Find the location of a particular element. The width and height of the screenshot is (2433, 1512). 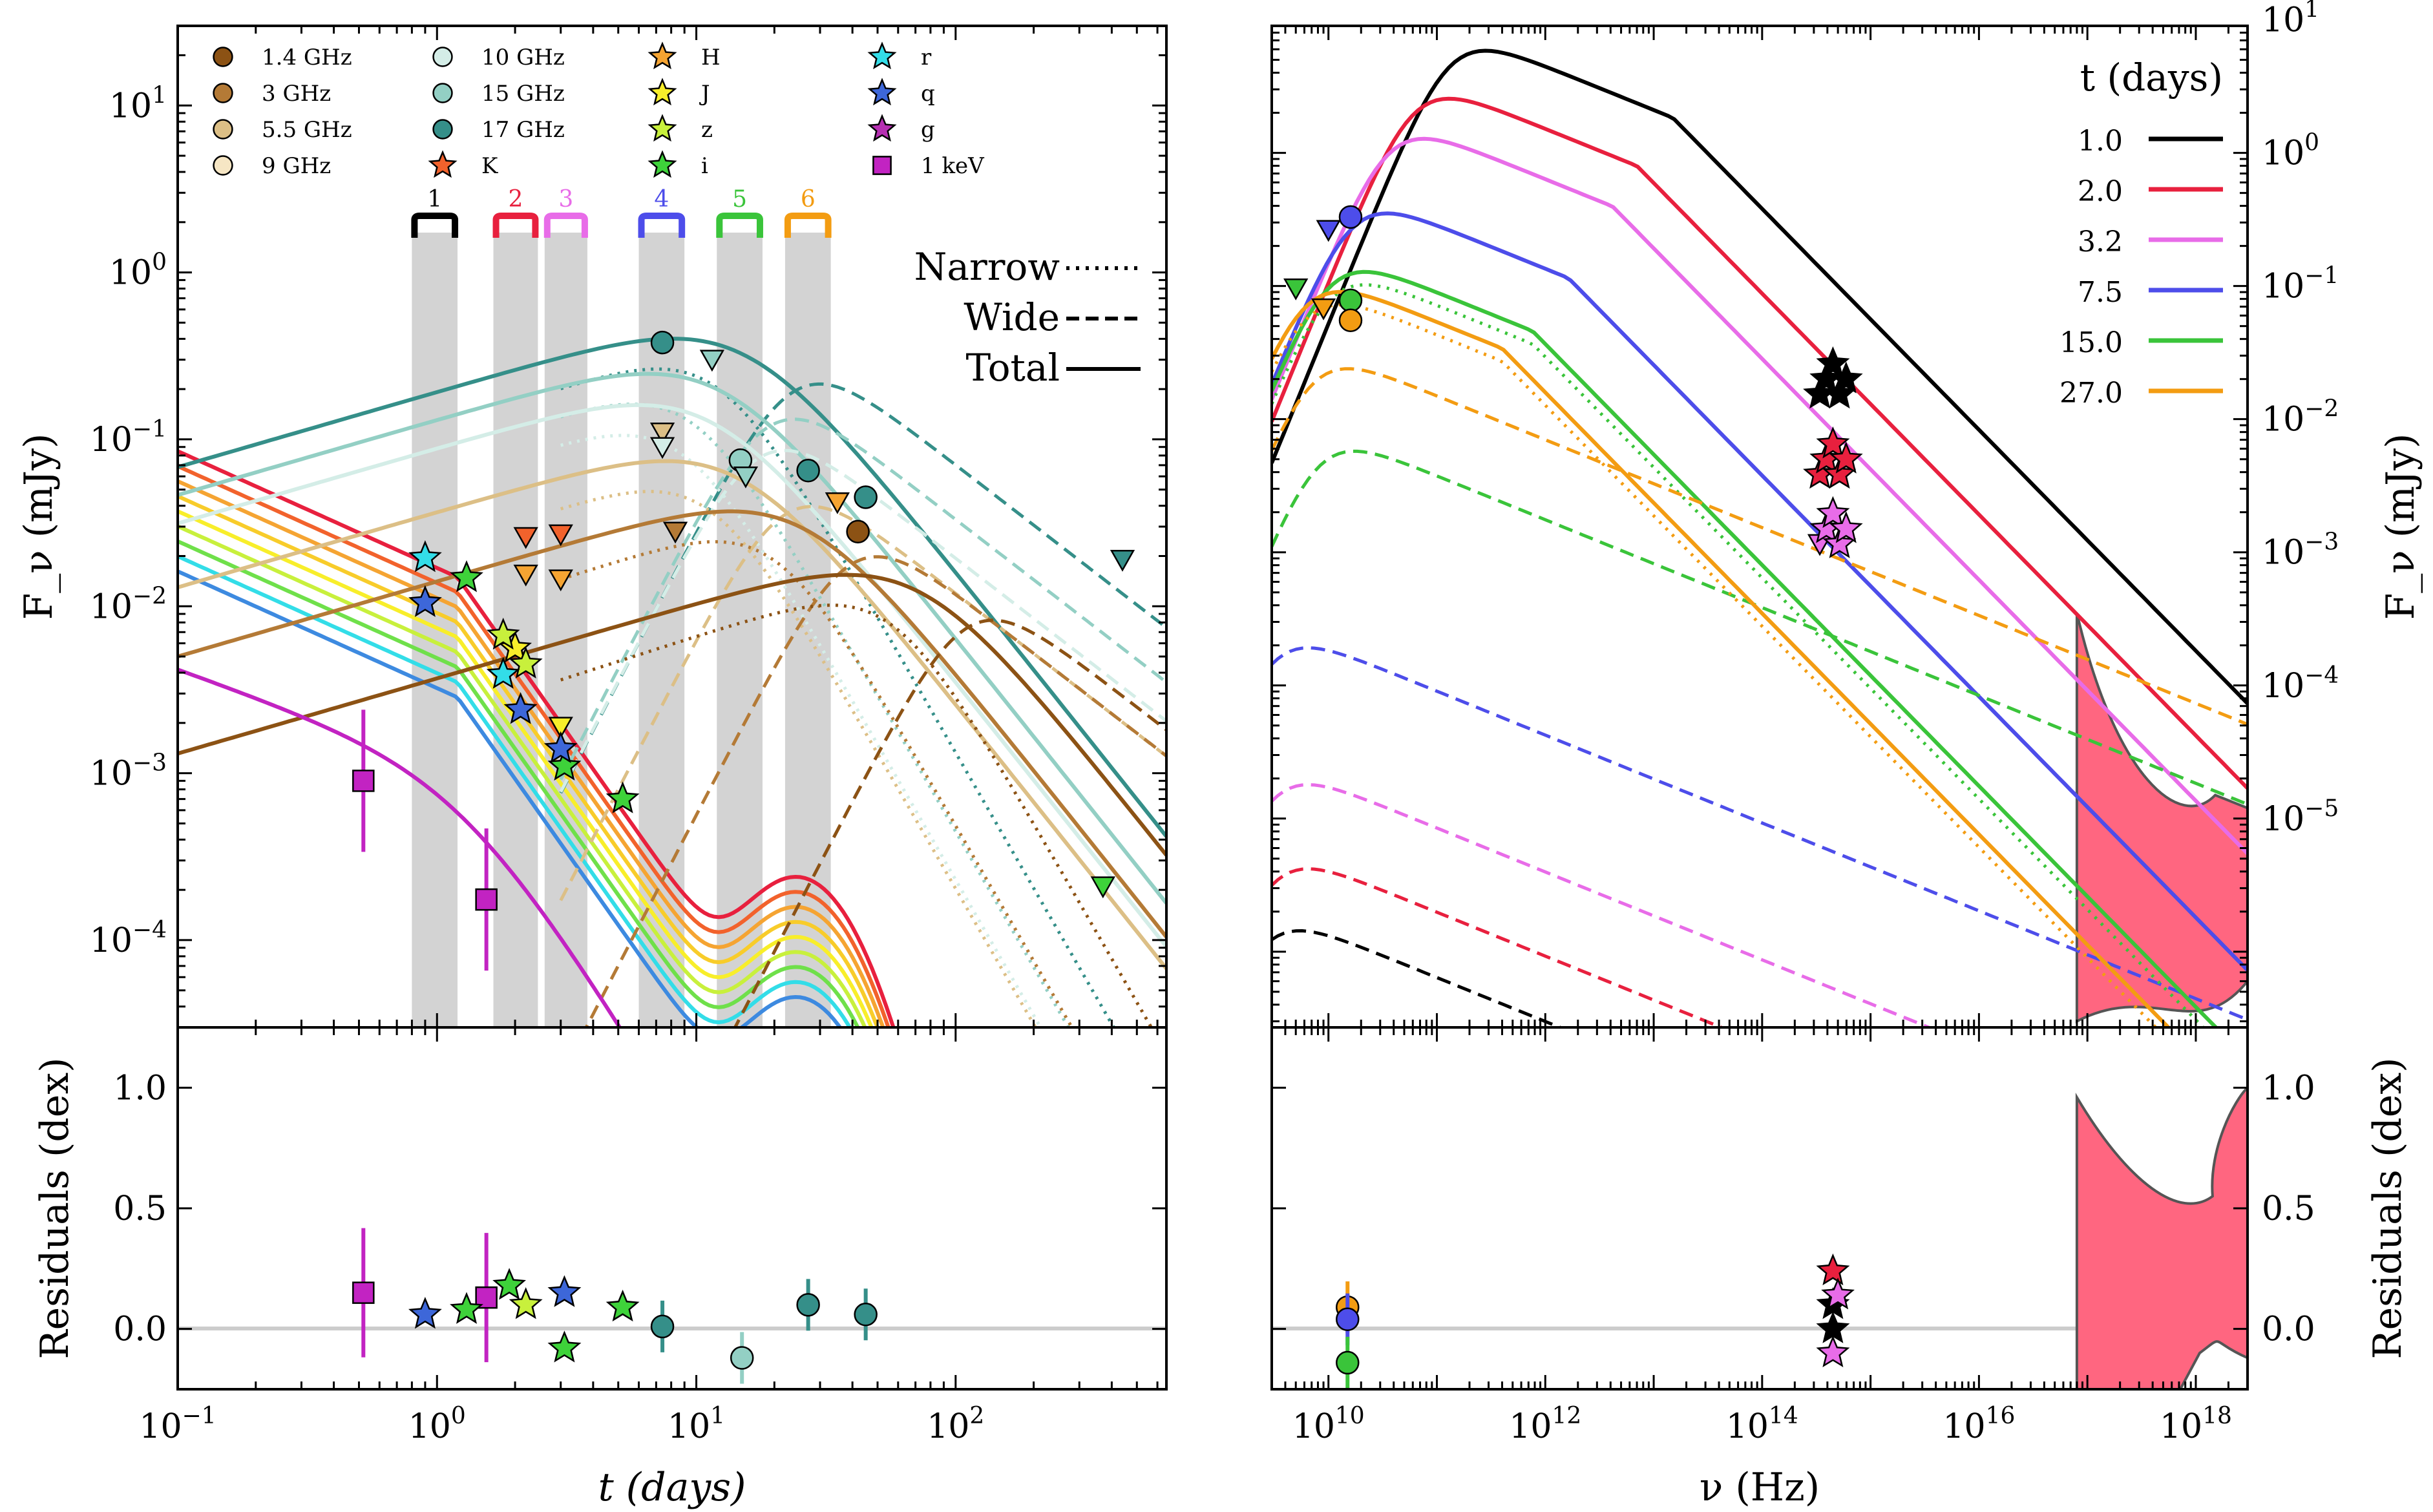

ticks: 10⁻¹ 10⁰ 10¹ 10² 0.0 0.5 1.0 is located at coordinates (639, 1237).